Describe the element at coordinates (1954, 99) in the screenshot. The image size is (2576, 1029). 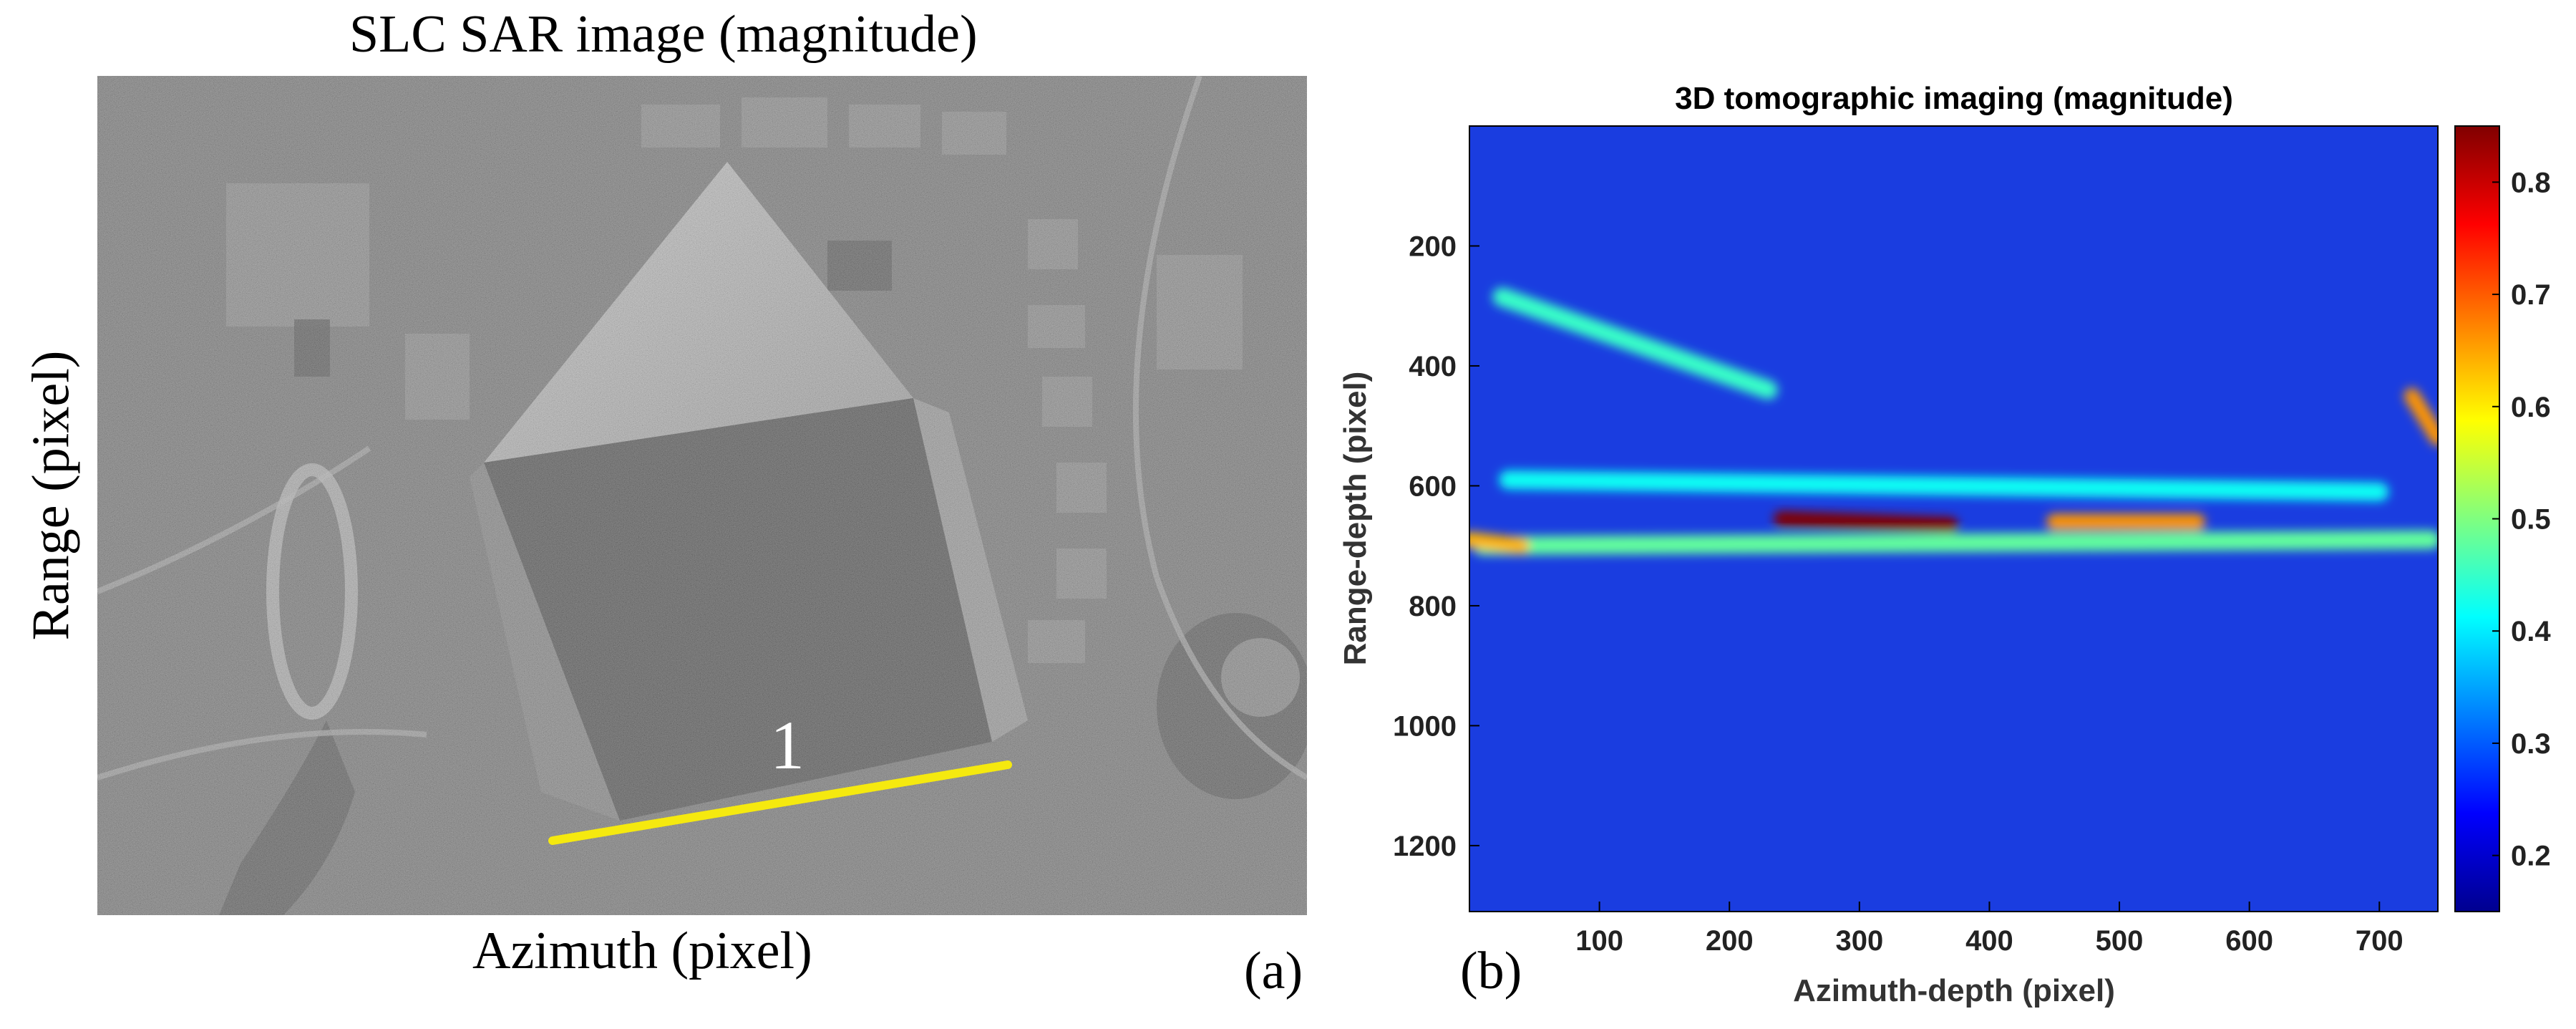
I see `chart-title: 3D tomographic imaging (magnitude)` at that location.